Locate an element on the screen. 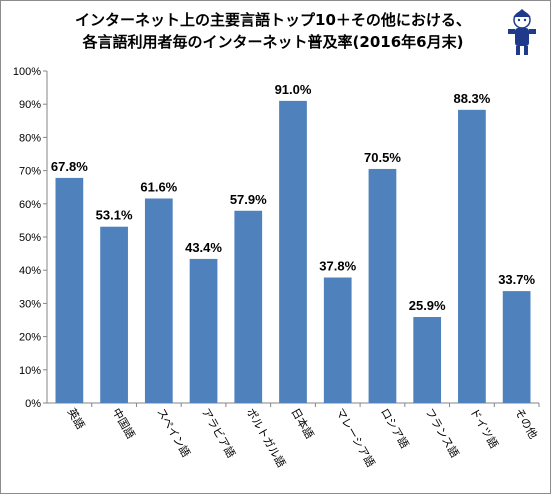 This screenshot has width=551, height=494. data-label: 70.5% is located at coordinates (382, 157).